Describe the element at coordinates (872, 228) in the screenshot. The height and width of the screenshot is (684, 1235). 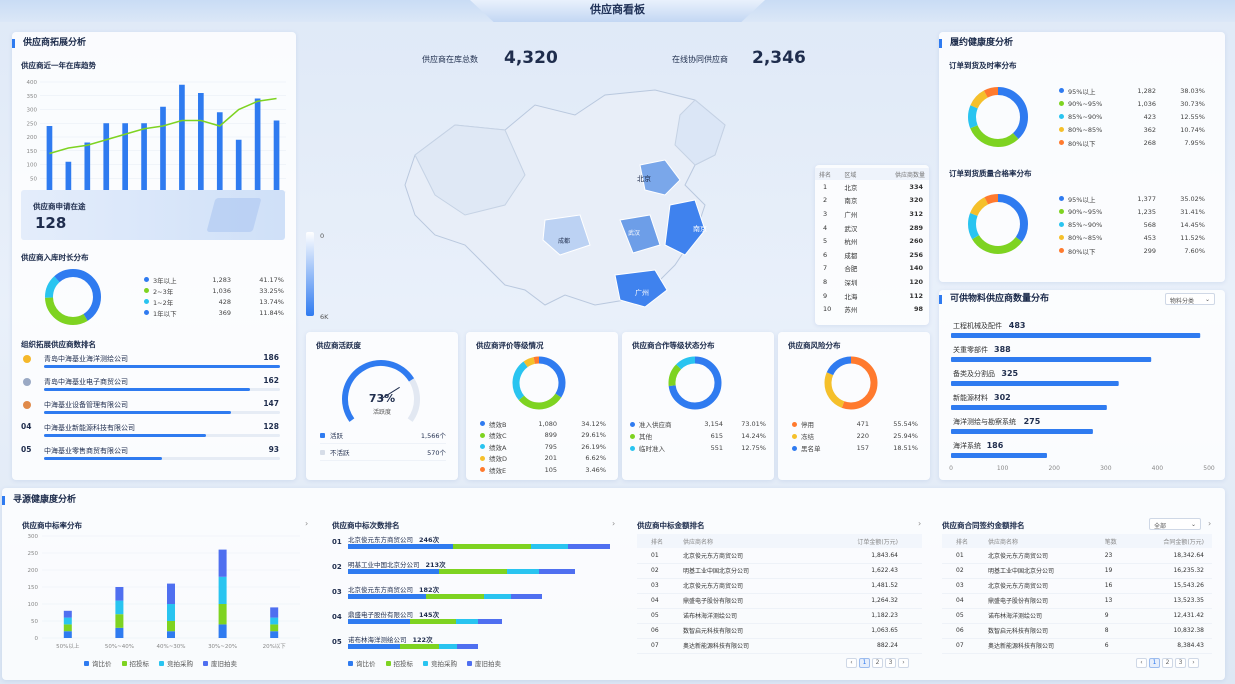
I see `region-row: 4 武汉 289` at that location.